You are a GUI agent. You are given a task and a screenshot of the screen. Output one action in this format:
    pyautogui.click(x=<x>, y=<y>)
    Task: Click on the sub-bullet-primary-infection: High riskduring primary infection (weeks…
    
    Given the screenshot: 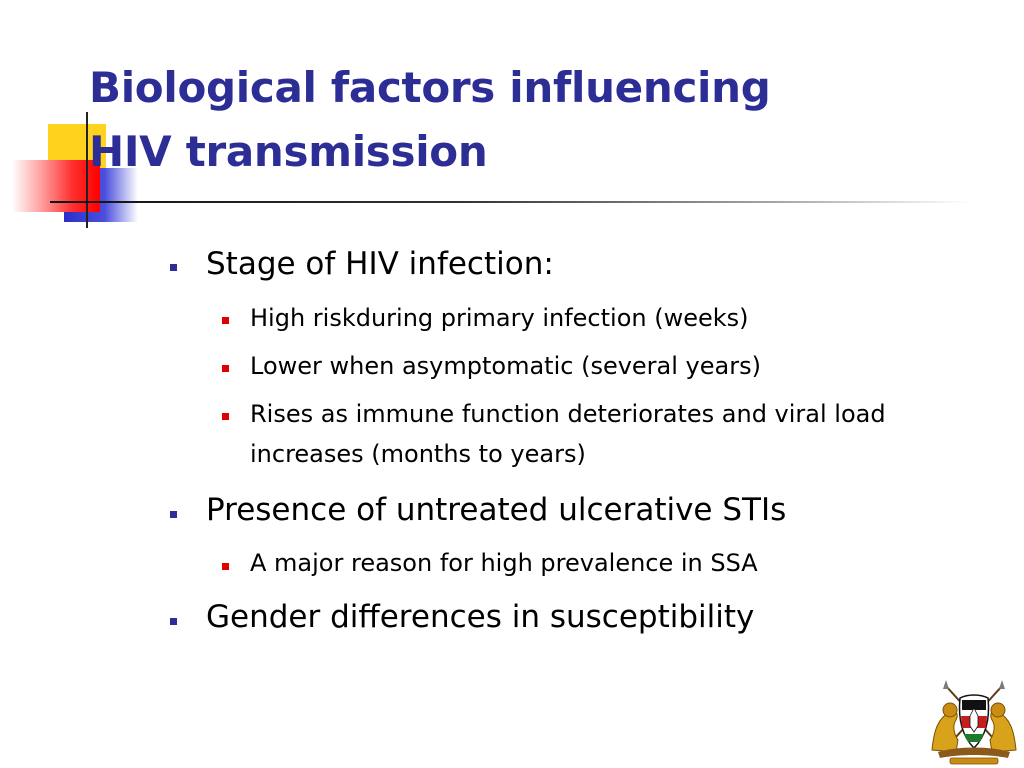 What is the action you would take?
    pyautogui.click(x=499, y=318)
    